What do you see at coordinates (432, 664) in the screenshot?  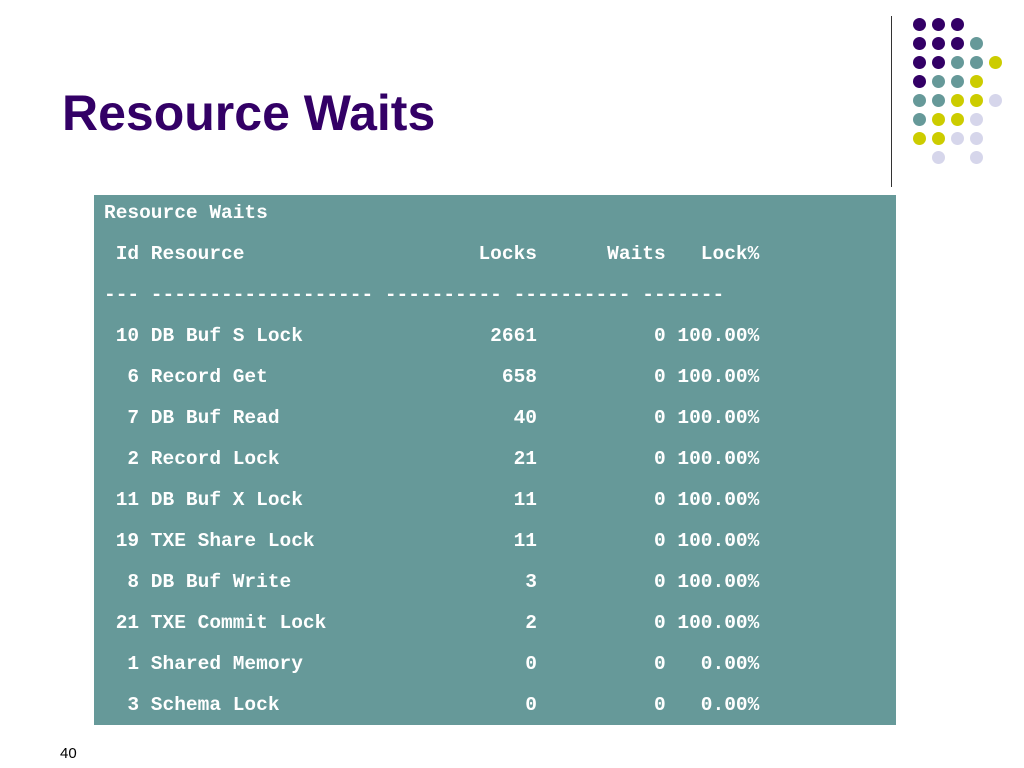 I see `table-row: 1 Shared Memory 0 0 0.00%` at bounding box center [432, 664].